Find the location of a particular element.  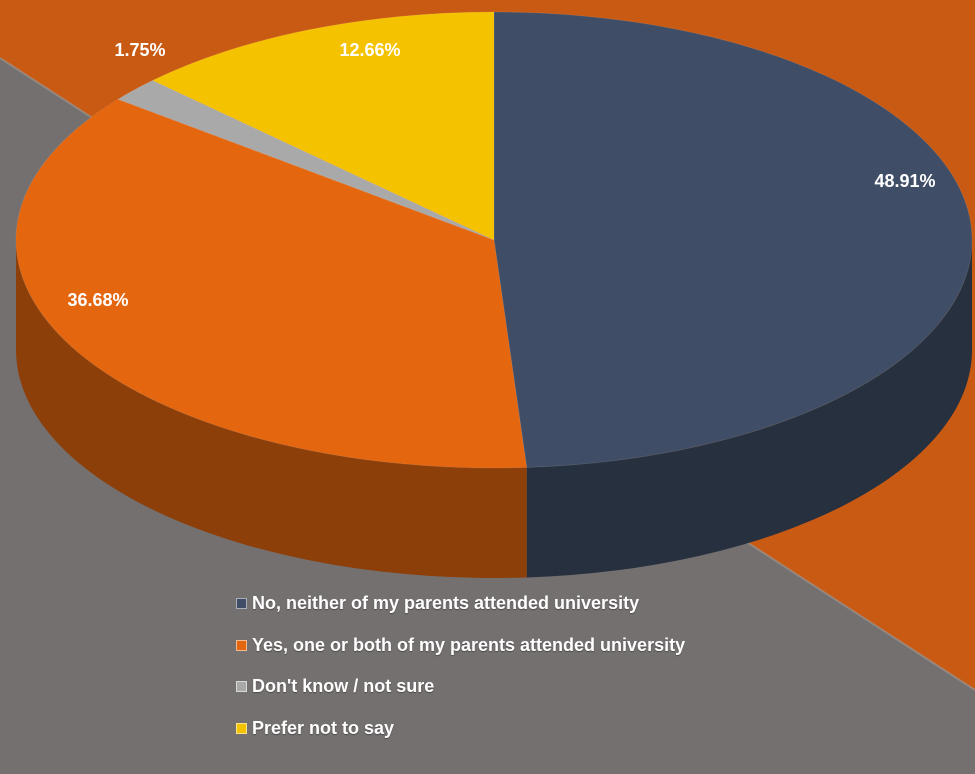

legend-swatch-dont-know is located at coordinates (241, 686).